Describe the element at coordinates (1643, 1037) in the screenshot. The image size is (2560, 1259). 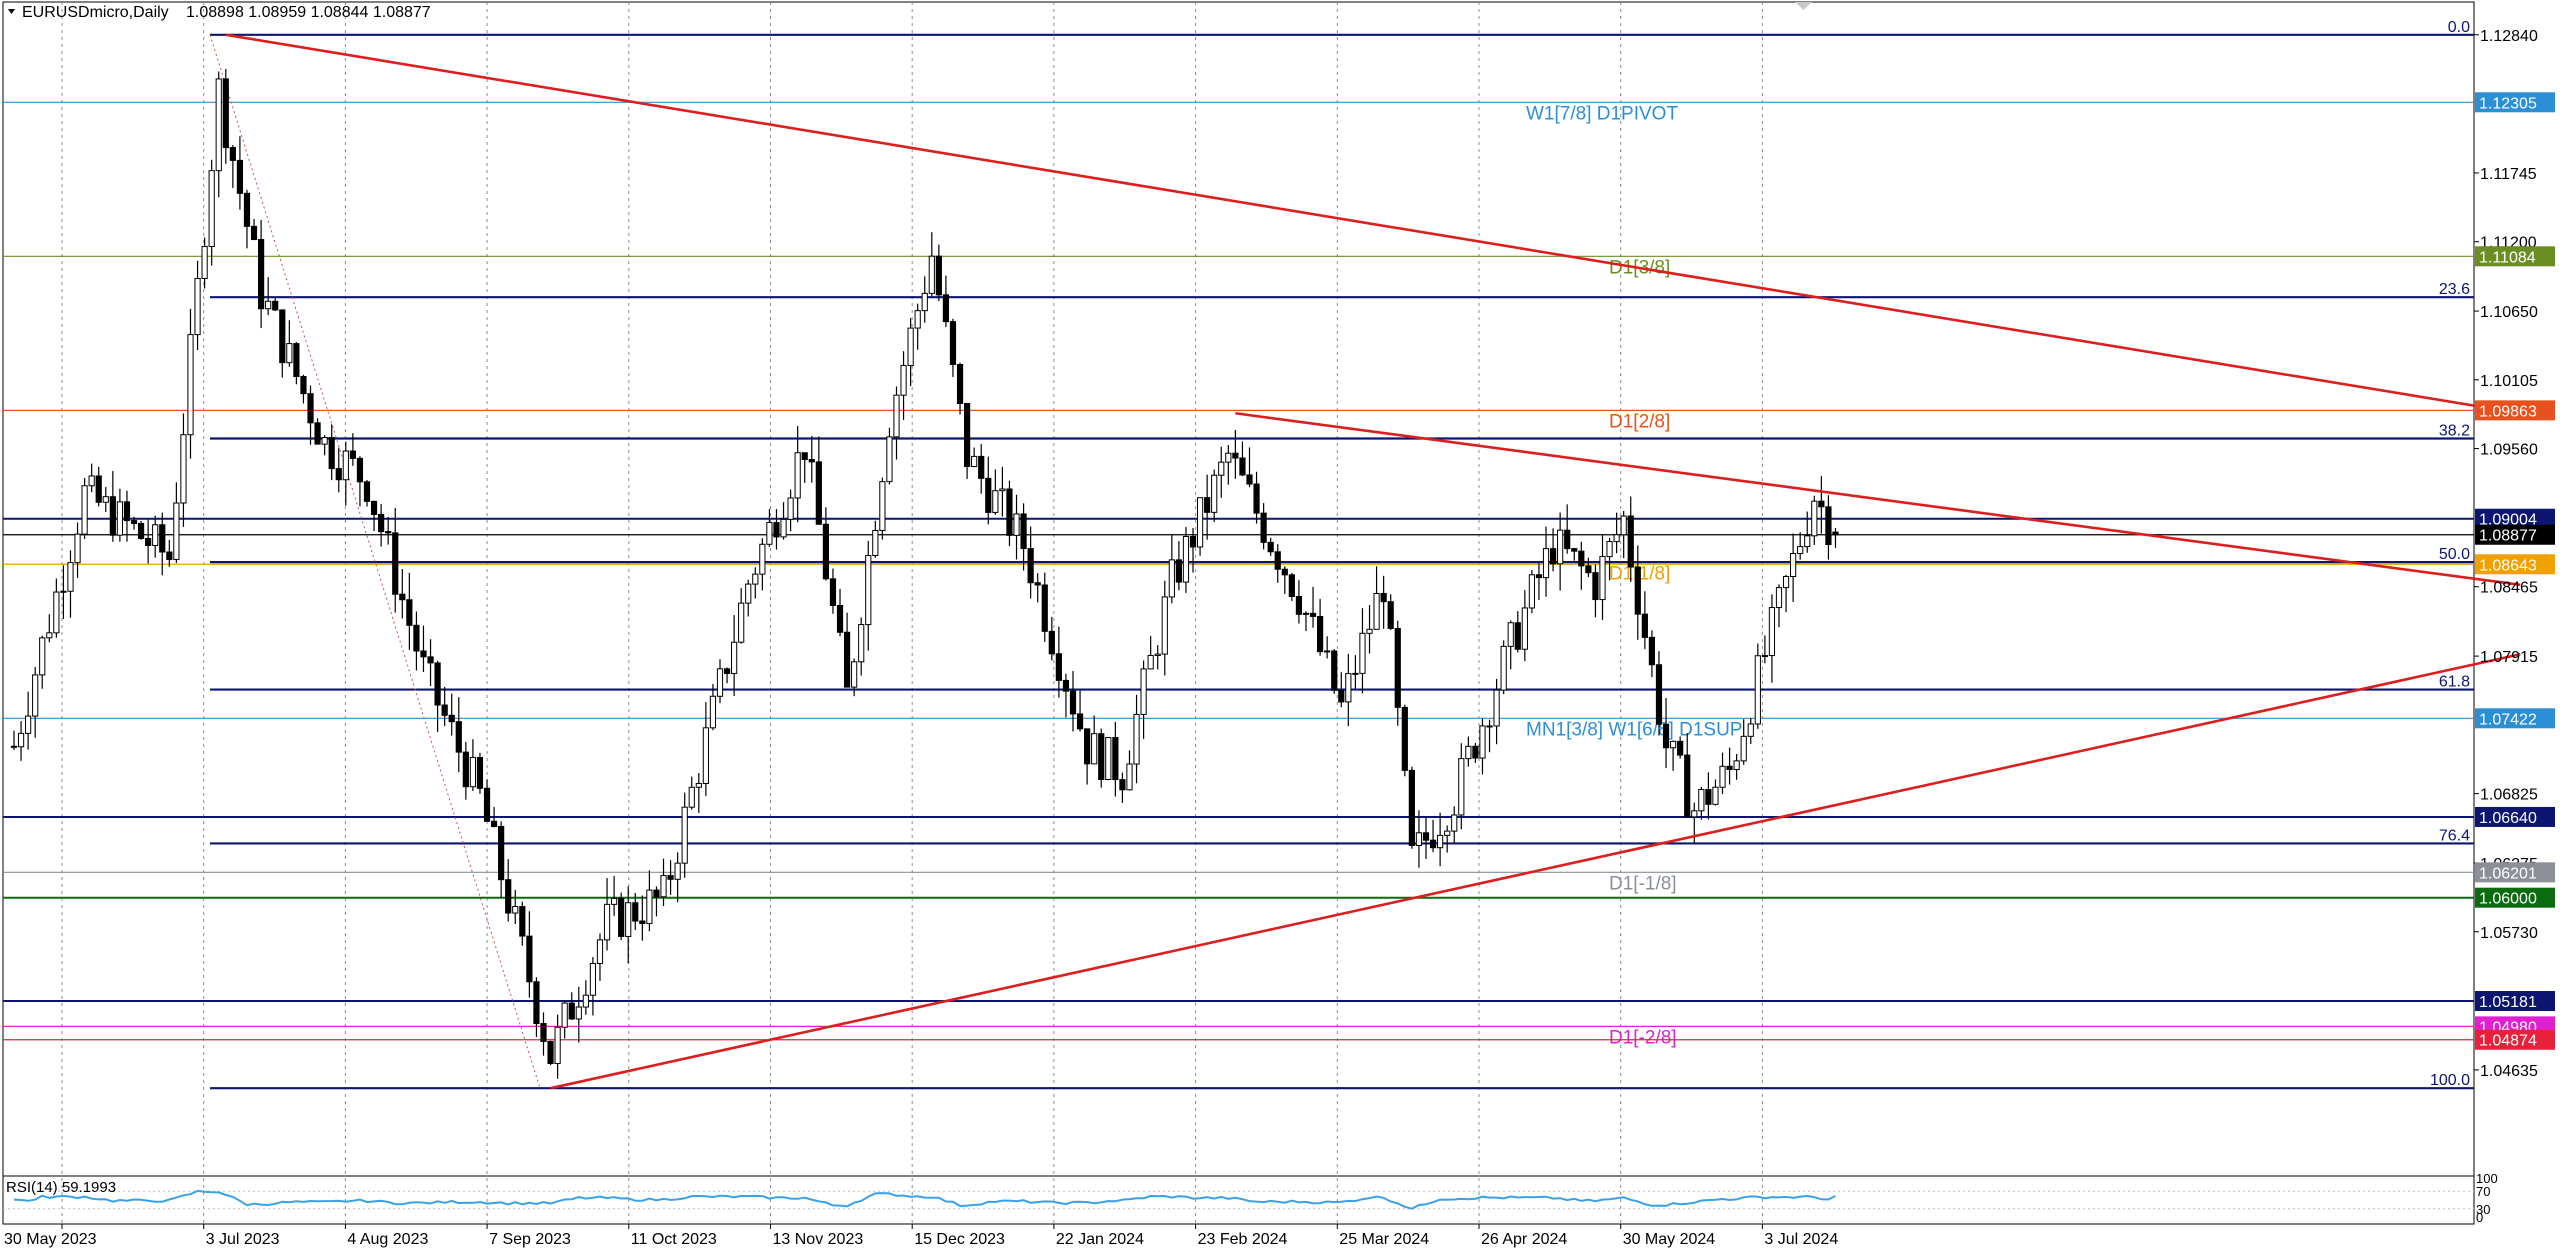
I see `level-label: D1[-2/8]` at that location.